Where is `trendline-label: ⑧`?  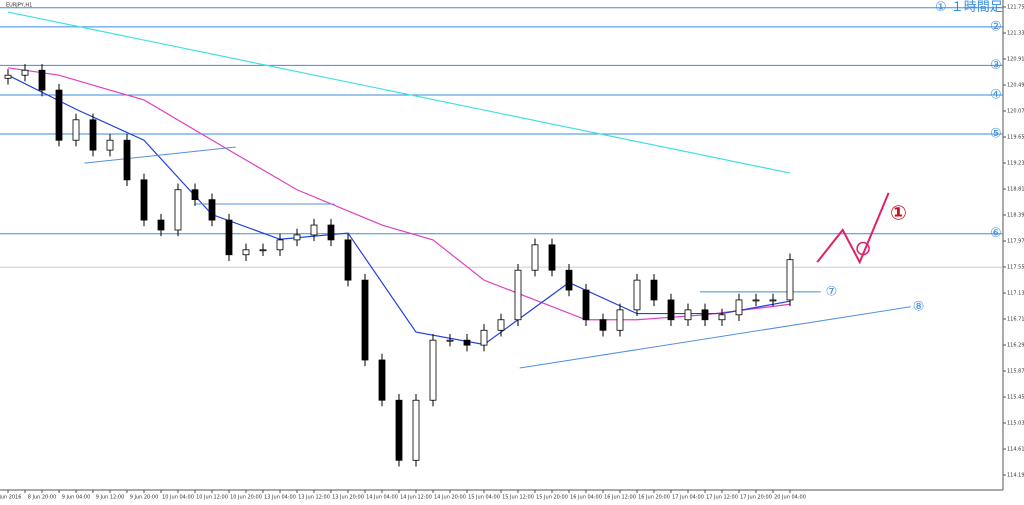
trendline-label: ⑧ is located at coordinates (919, 306).